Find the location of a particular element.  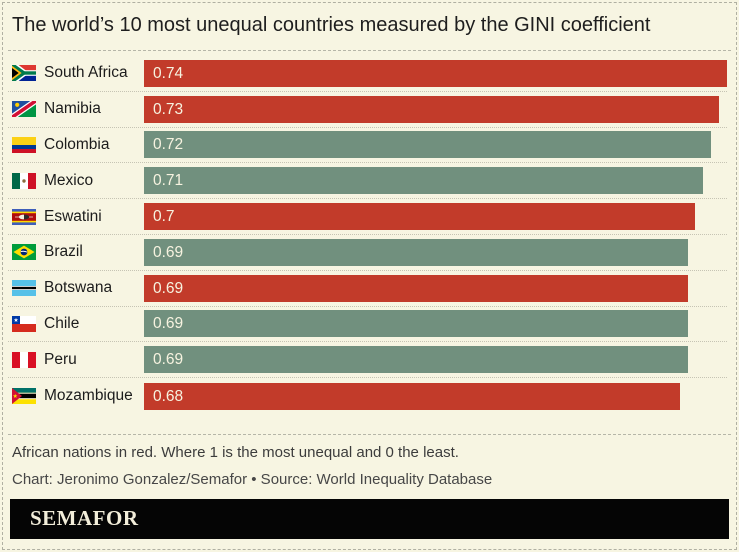

chart-row-mozambique: Mozambique 0.68 is located at coordinates (367, 396).